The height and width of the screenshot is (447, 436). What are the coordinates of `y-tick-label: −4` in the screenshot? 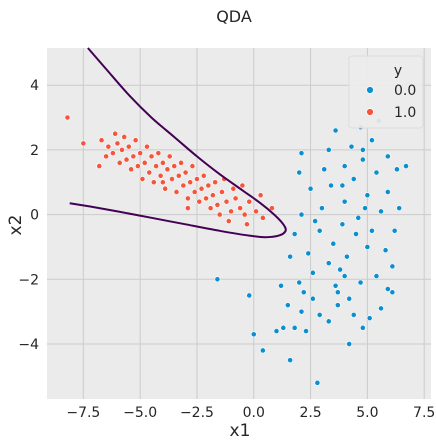 It's located at (28, 345).